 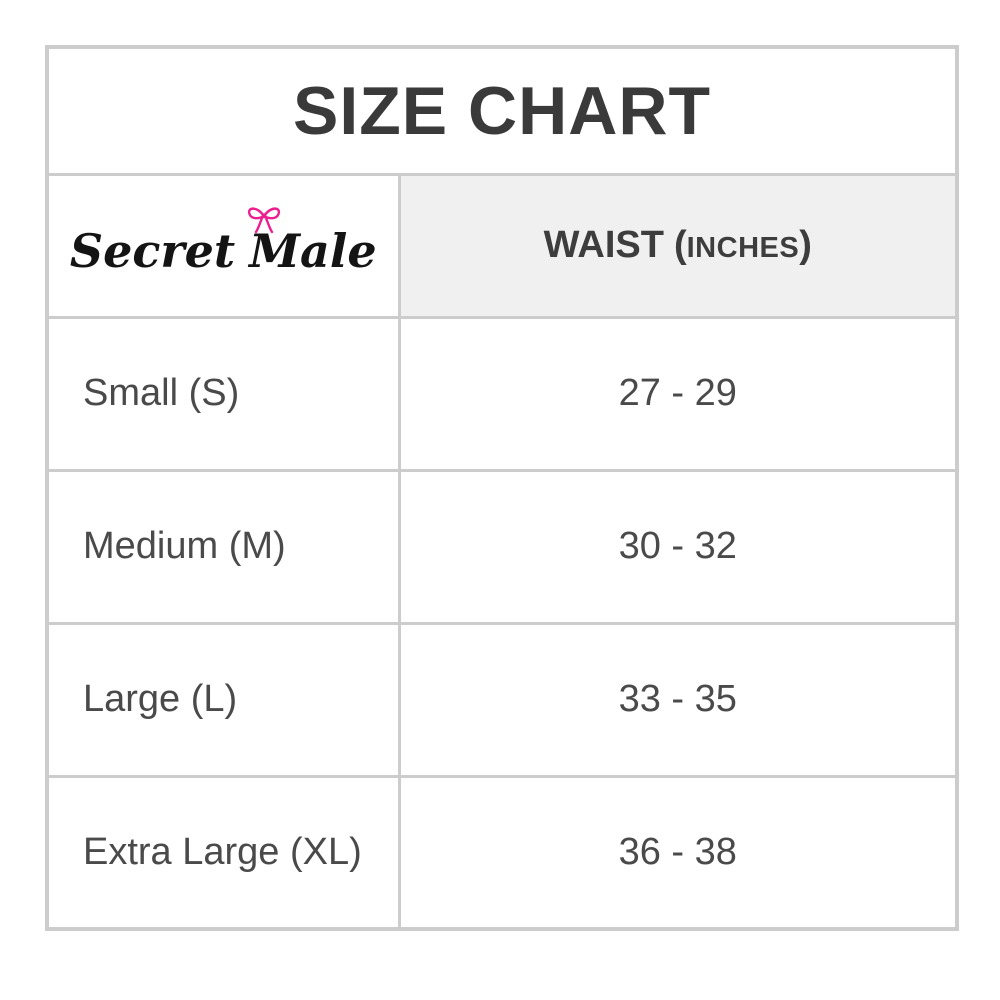 I want to click on waist-header-unit: INCHES, so click(x=743, y=248).